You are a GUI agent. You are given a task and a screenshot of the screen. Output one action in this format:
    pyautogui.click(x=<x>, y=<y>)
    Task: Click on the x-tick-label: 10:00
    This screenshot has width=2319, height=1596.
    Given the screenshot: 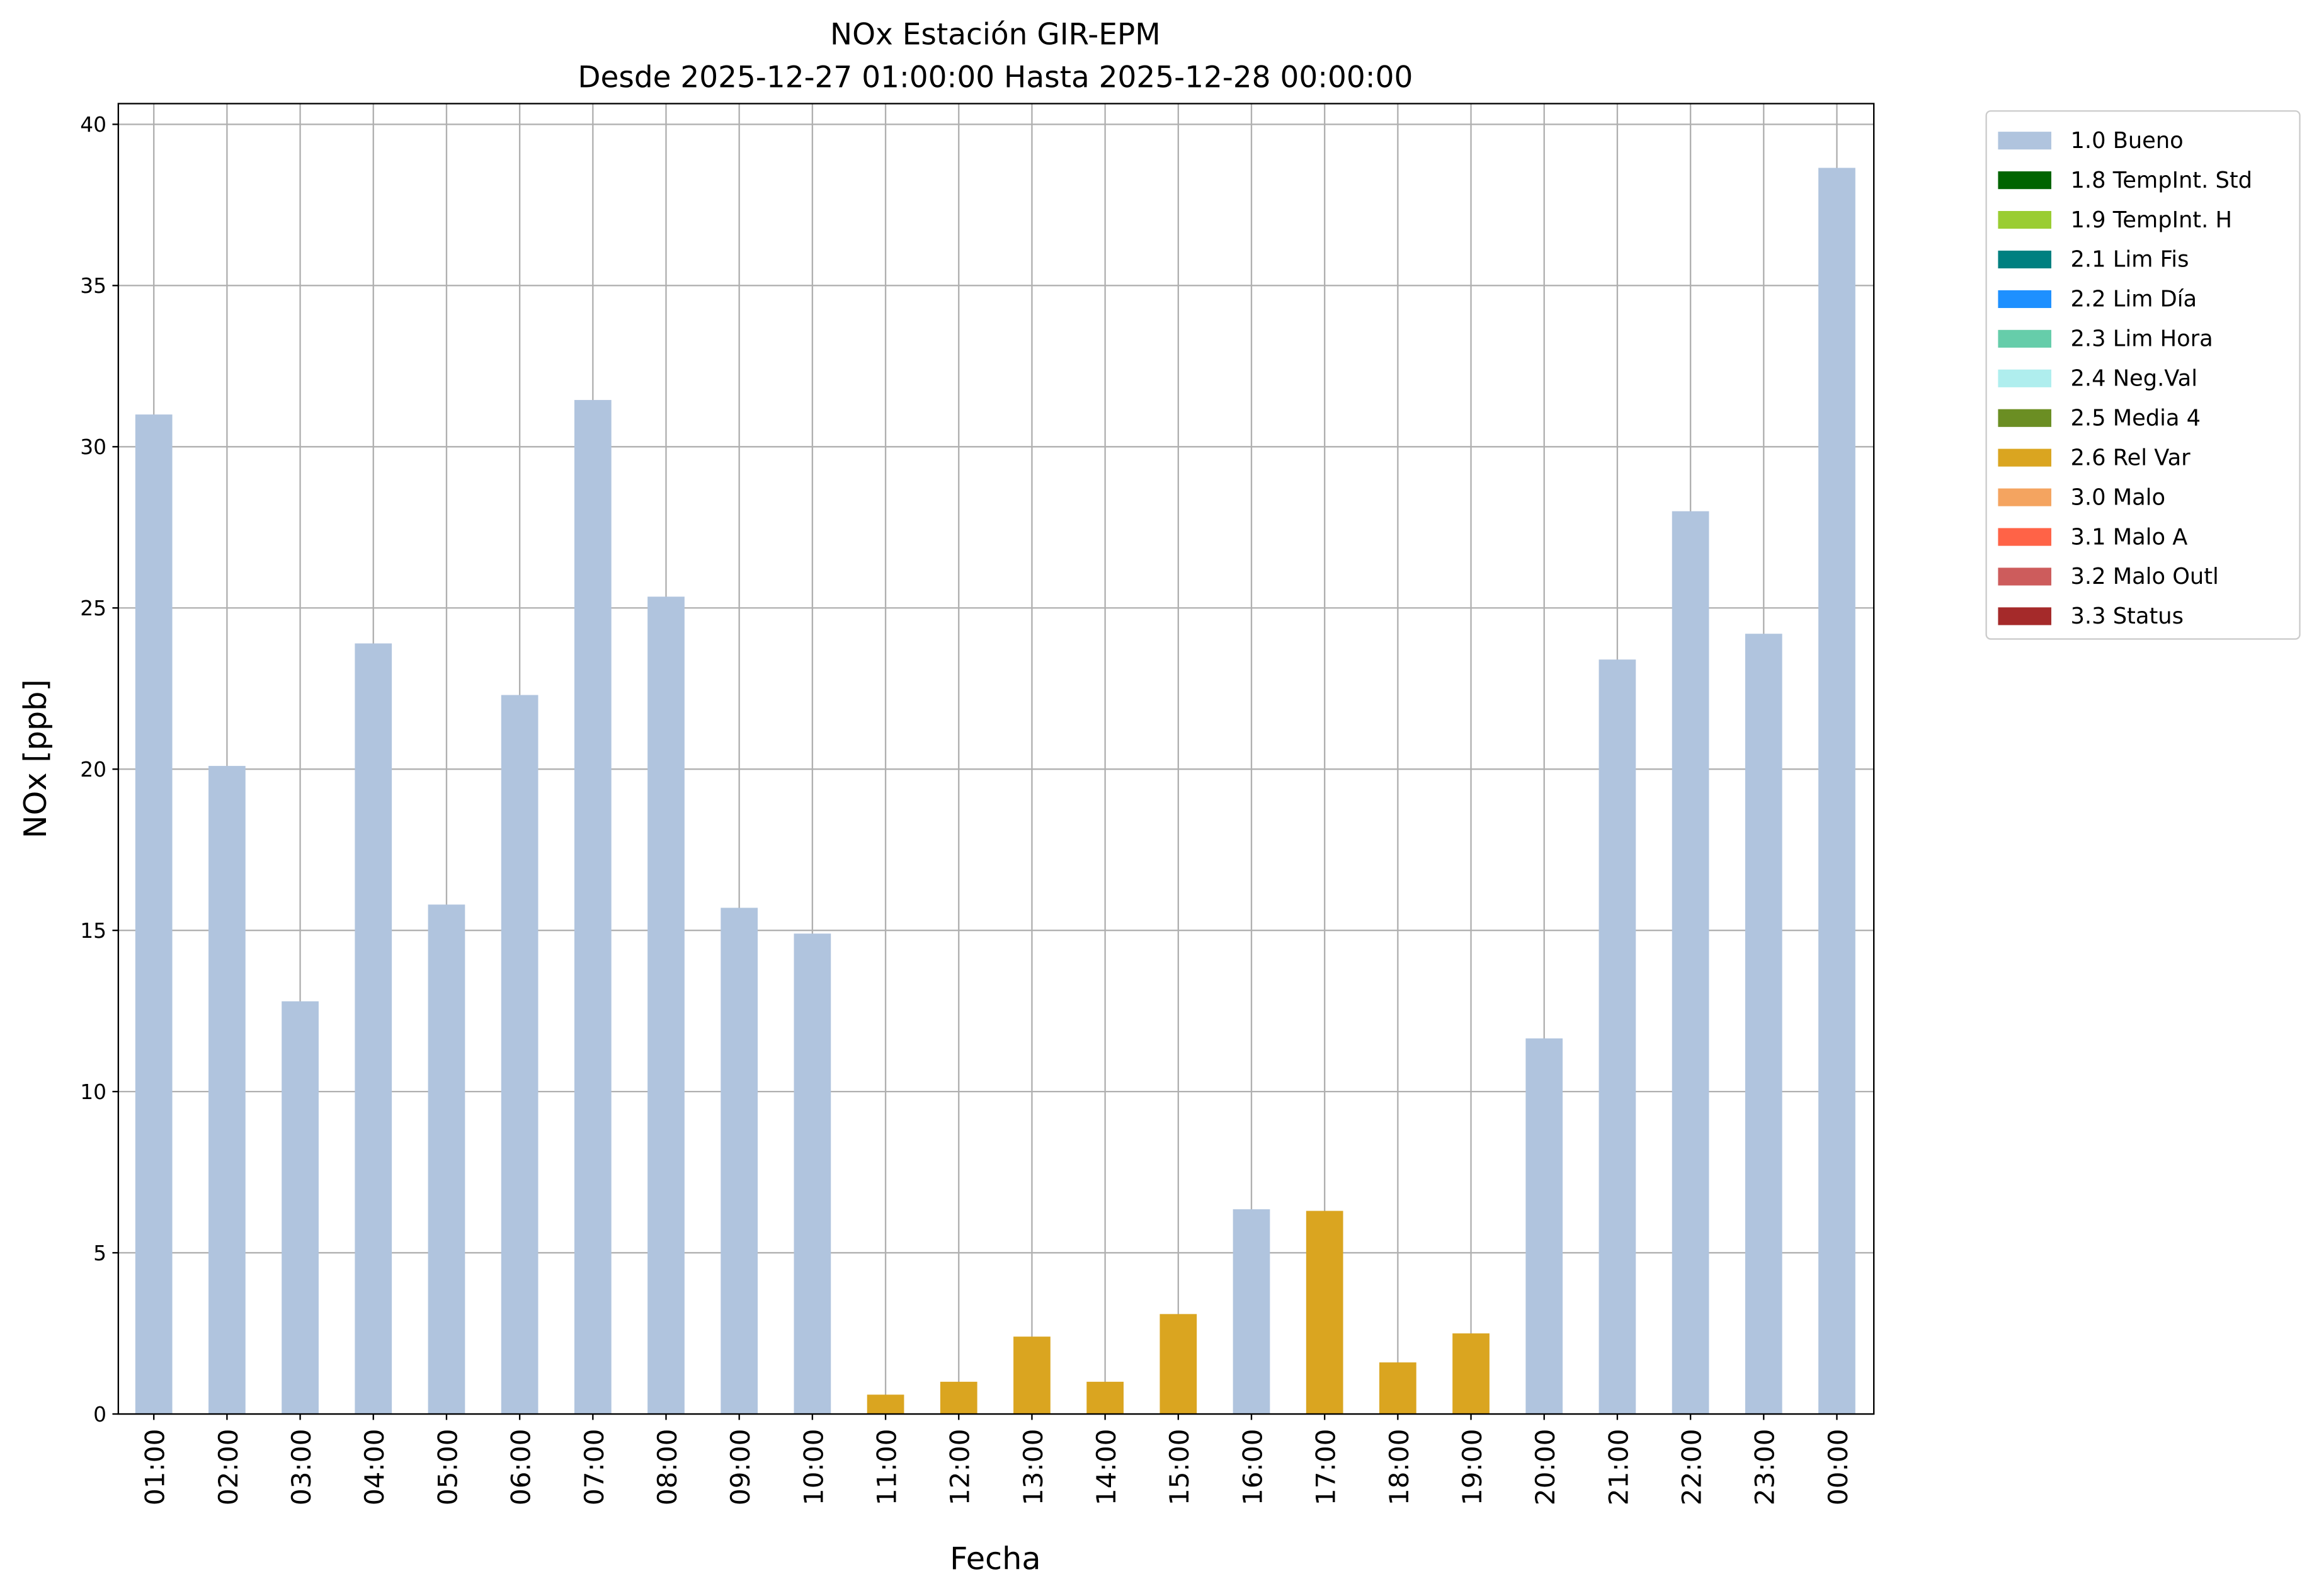 What is the action you would take?
    pyautogui.click(x=813, y=1467)
    